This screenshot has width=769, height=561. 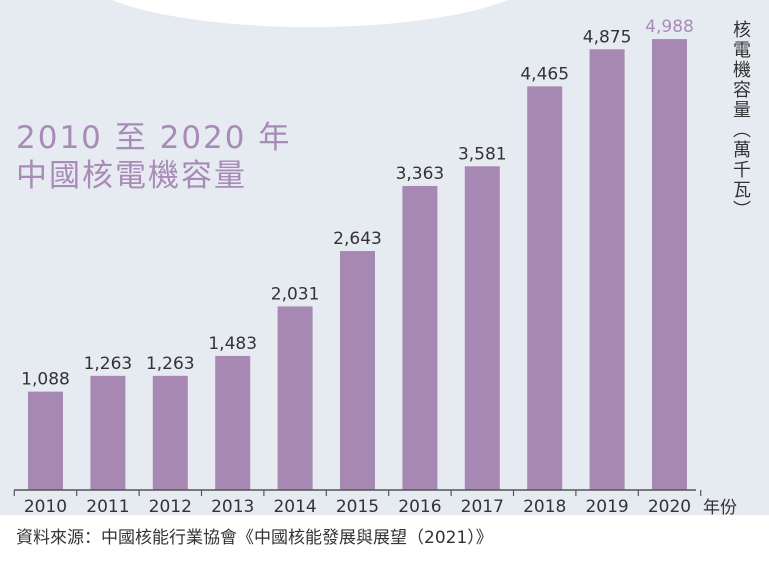 I want to click on x-tick-label-2019: 2019, so click(x=606, y=507).